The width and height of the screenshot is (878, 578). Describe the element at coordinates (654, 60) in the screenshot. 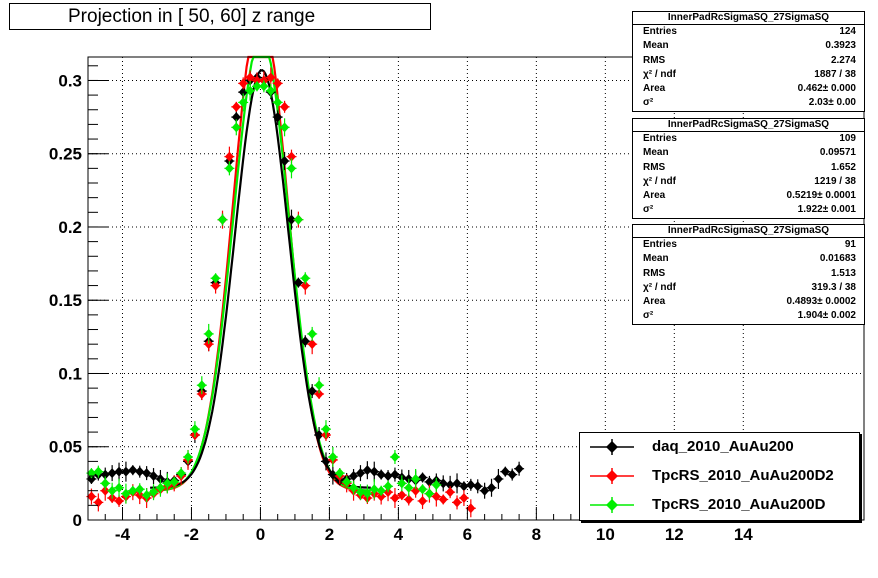

I see `stats-label: RMS` at that location.